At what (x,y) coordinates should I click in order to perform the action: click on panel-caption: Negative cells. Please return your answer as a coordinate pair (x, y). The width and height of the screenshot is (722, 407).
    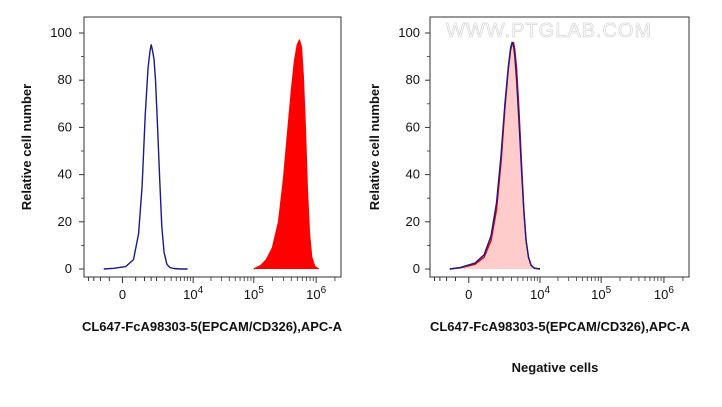
    Looking at the image, I should click on (555, 367).